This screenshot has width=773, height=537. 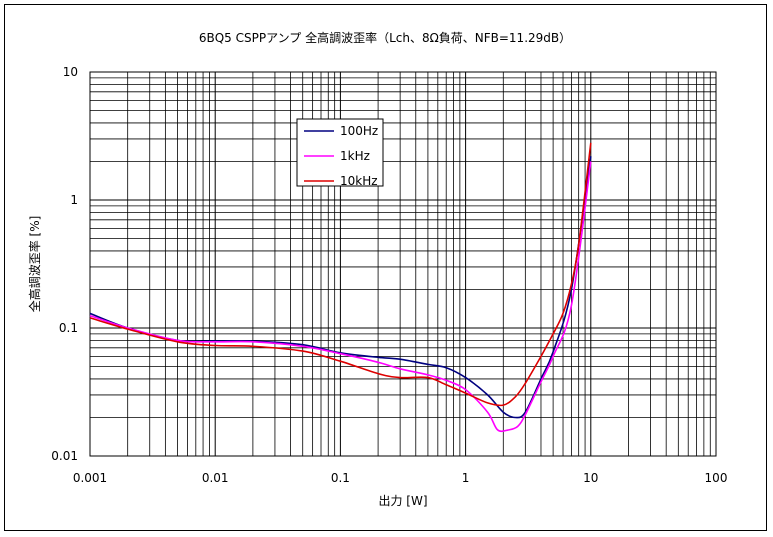 What do you see at coordinates (590, 478) in the screenshot?
I see `x-tick-label: 10` at bounding box center [590, 478].